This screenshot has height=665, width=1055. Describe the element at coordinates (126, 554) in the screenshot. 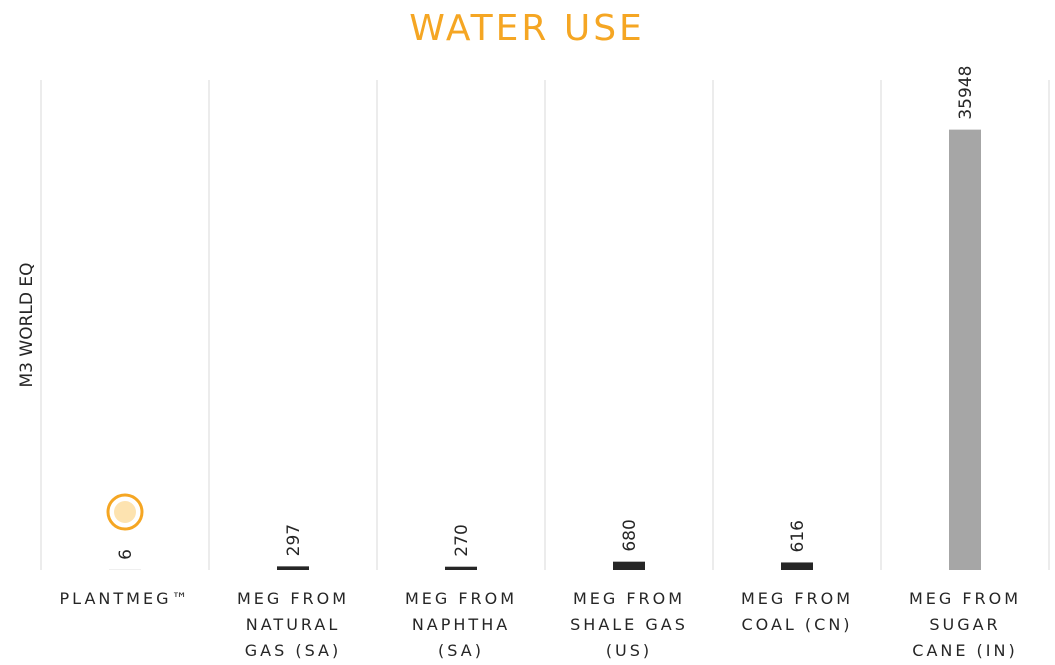

I see `value-label: 6` at that location.